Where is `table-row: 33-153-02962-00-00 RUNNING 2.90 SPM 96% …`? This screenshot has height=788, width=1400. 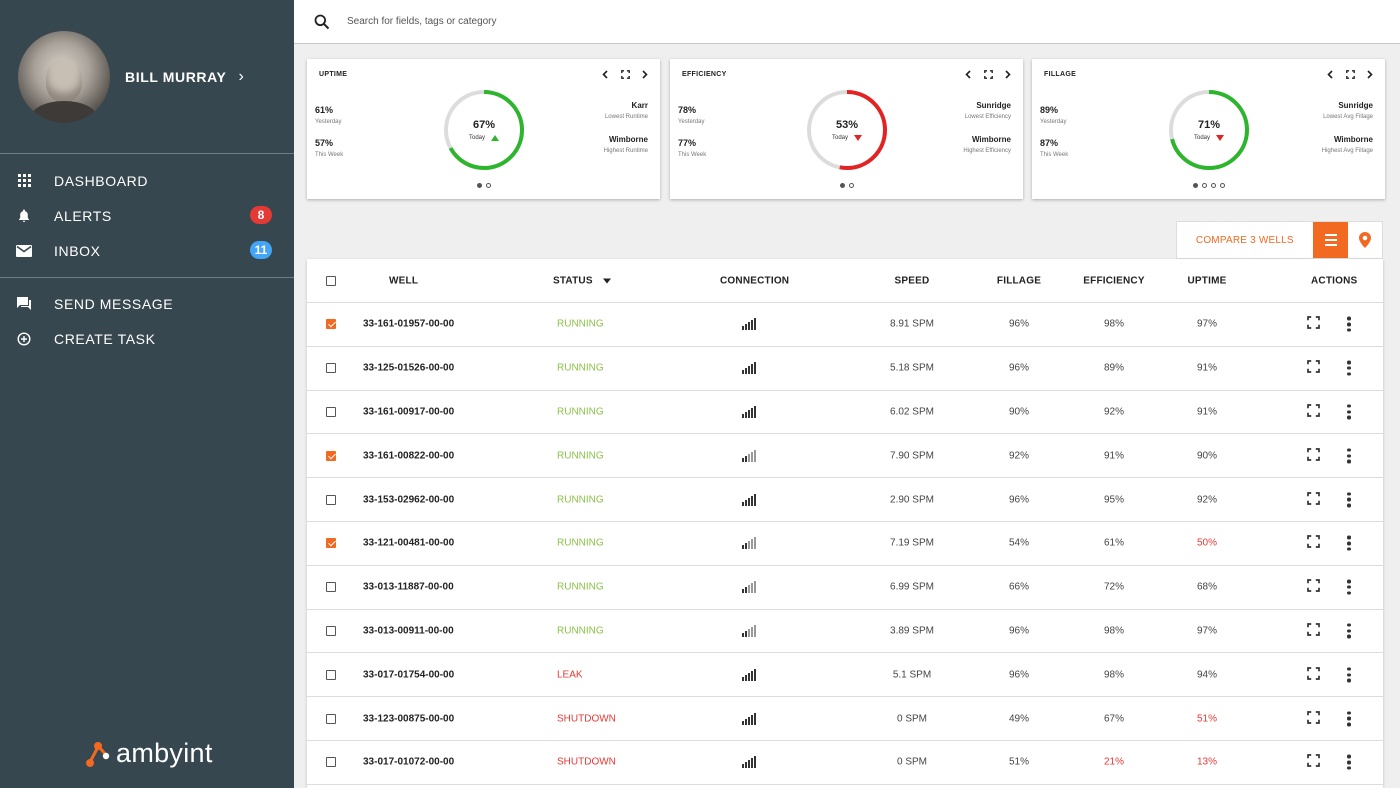
table-row: 33-153-02962-00-00 RUNNING 2.90 SPM 96% … is located at coordinates (845, 500).